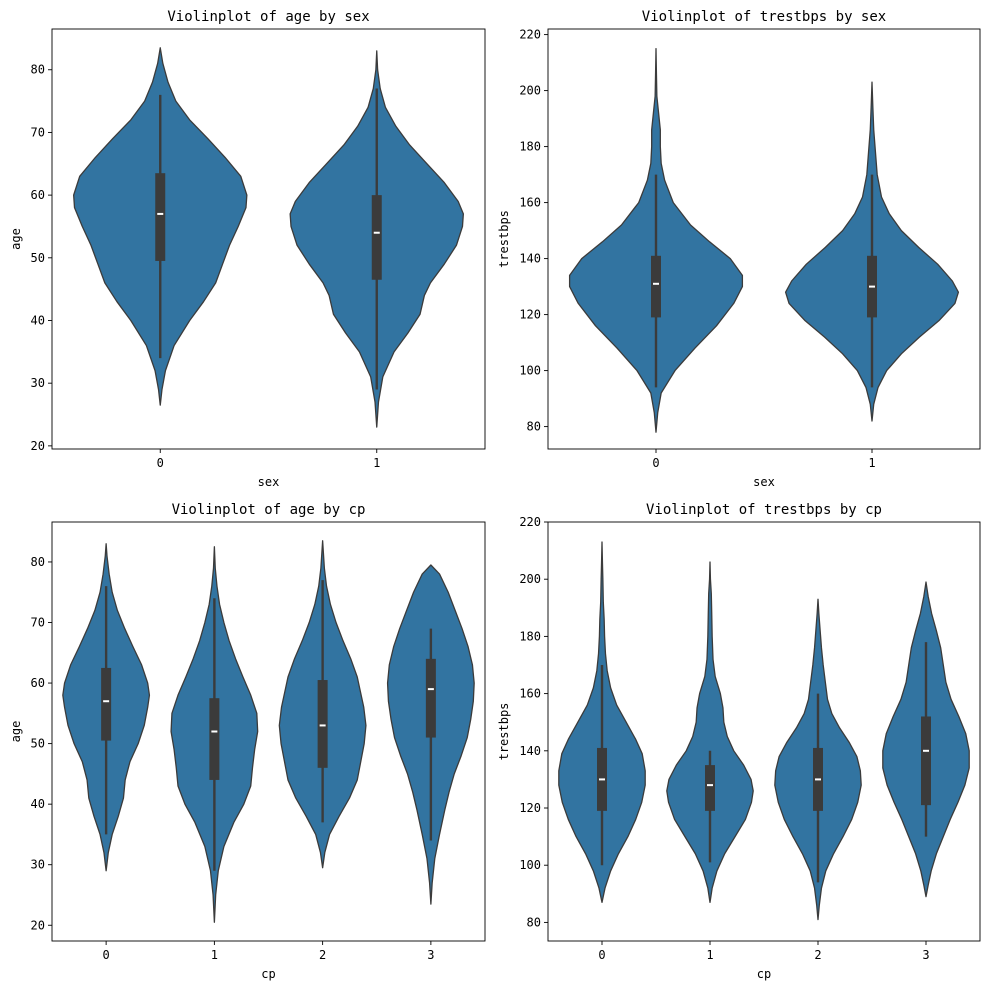 Image resolution: width=989 pixels, height=990 pixels. I want to click on chart-title: Violinplot of trestbps by sex, so click(764, 17).